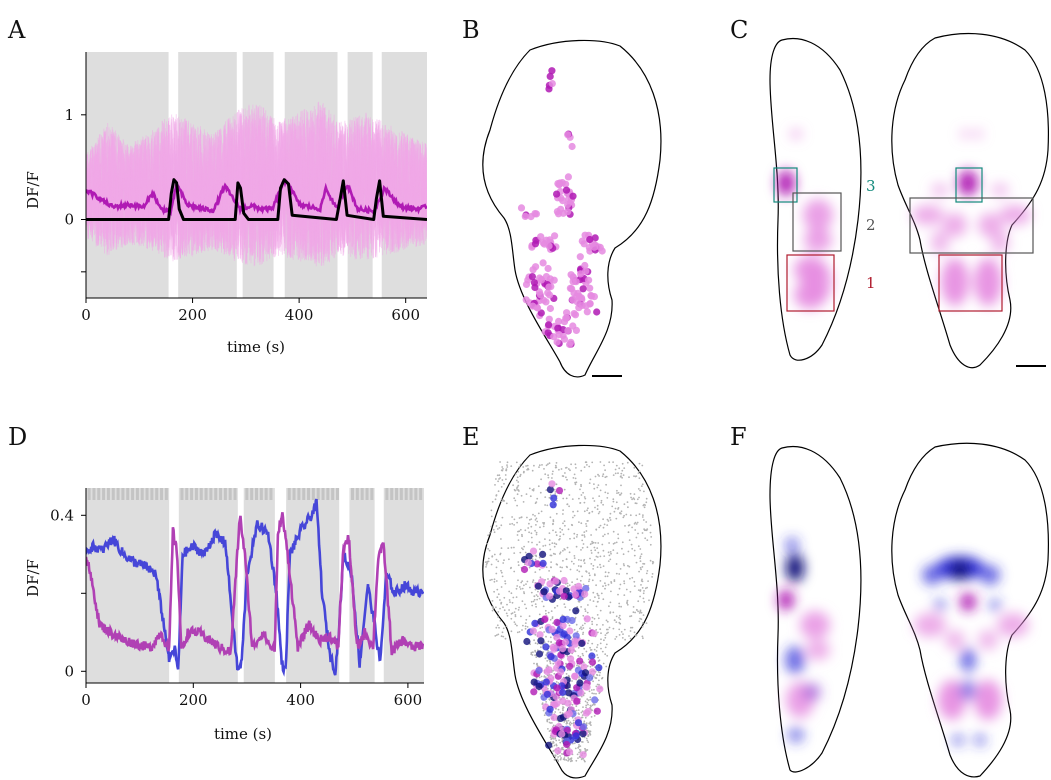  I want to click on panel-label-e: E, so click(471, 437).